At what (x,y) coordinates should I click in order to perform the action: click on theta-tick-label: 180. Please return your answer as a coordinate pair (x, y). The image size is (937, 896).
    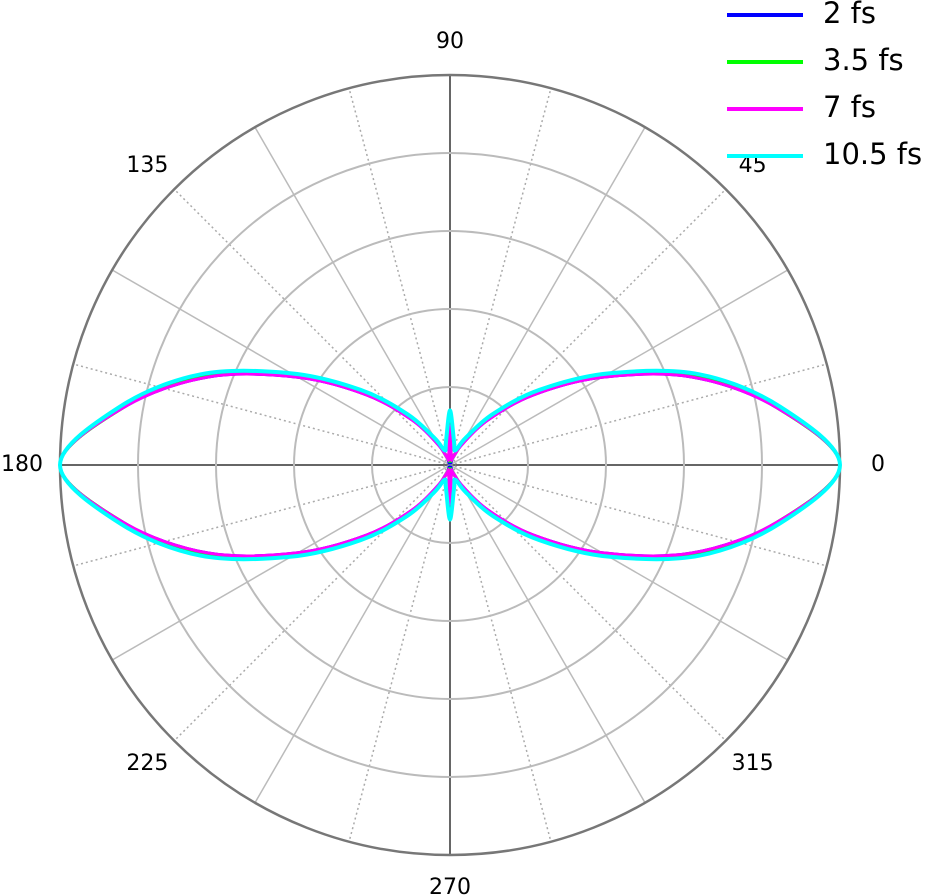
    Looking at the image, I should click on (22, 464).